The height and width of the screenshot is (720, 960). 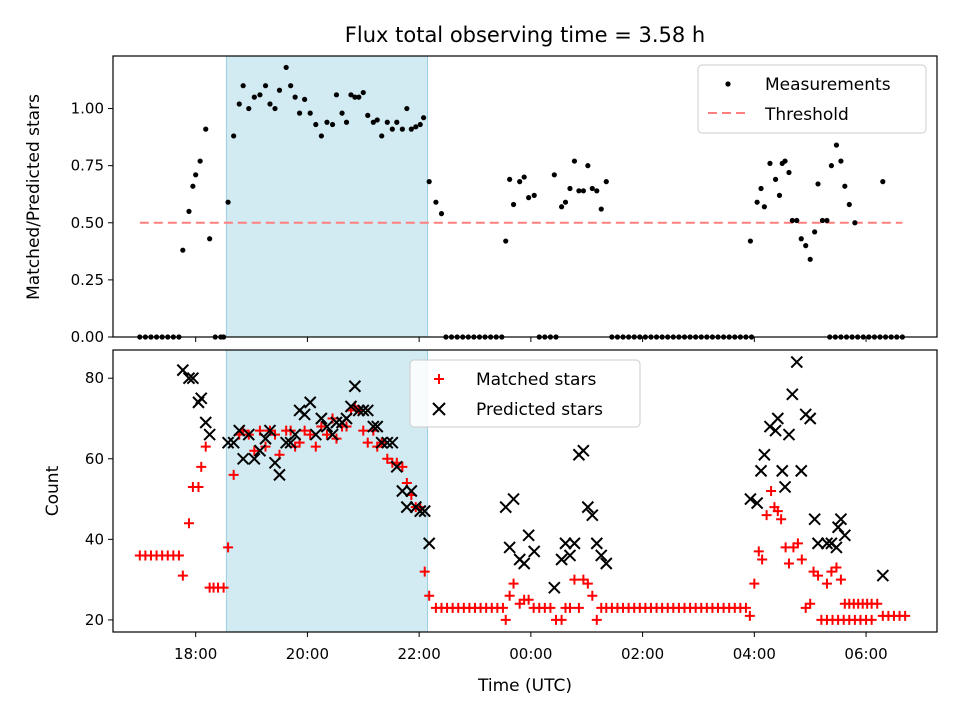 What do you see at coordinates (525, 393) in the screenshot?
I see `bottom-legend-box` at bounding box center [525, 393].